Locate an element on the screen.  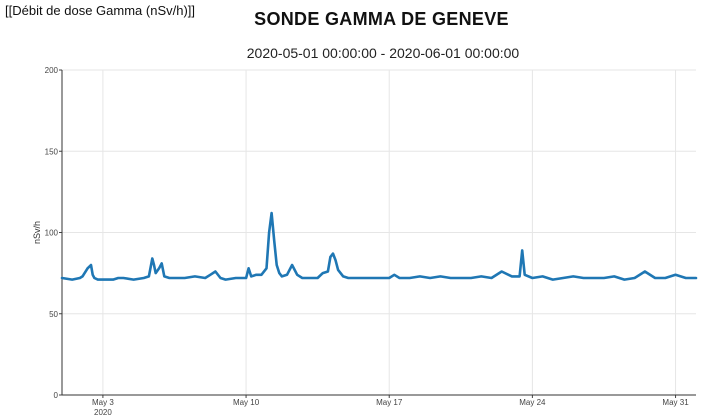
y-tick-label: 0 is located at coordinates (56, 395).